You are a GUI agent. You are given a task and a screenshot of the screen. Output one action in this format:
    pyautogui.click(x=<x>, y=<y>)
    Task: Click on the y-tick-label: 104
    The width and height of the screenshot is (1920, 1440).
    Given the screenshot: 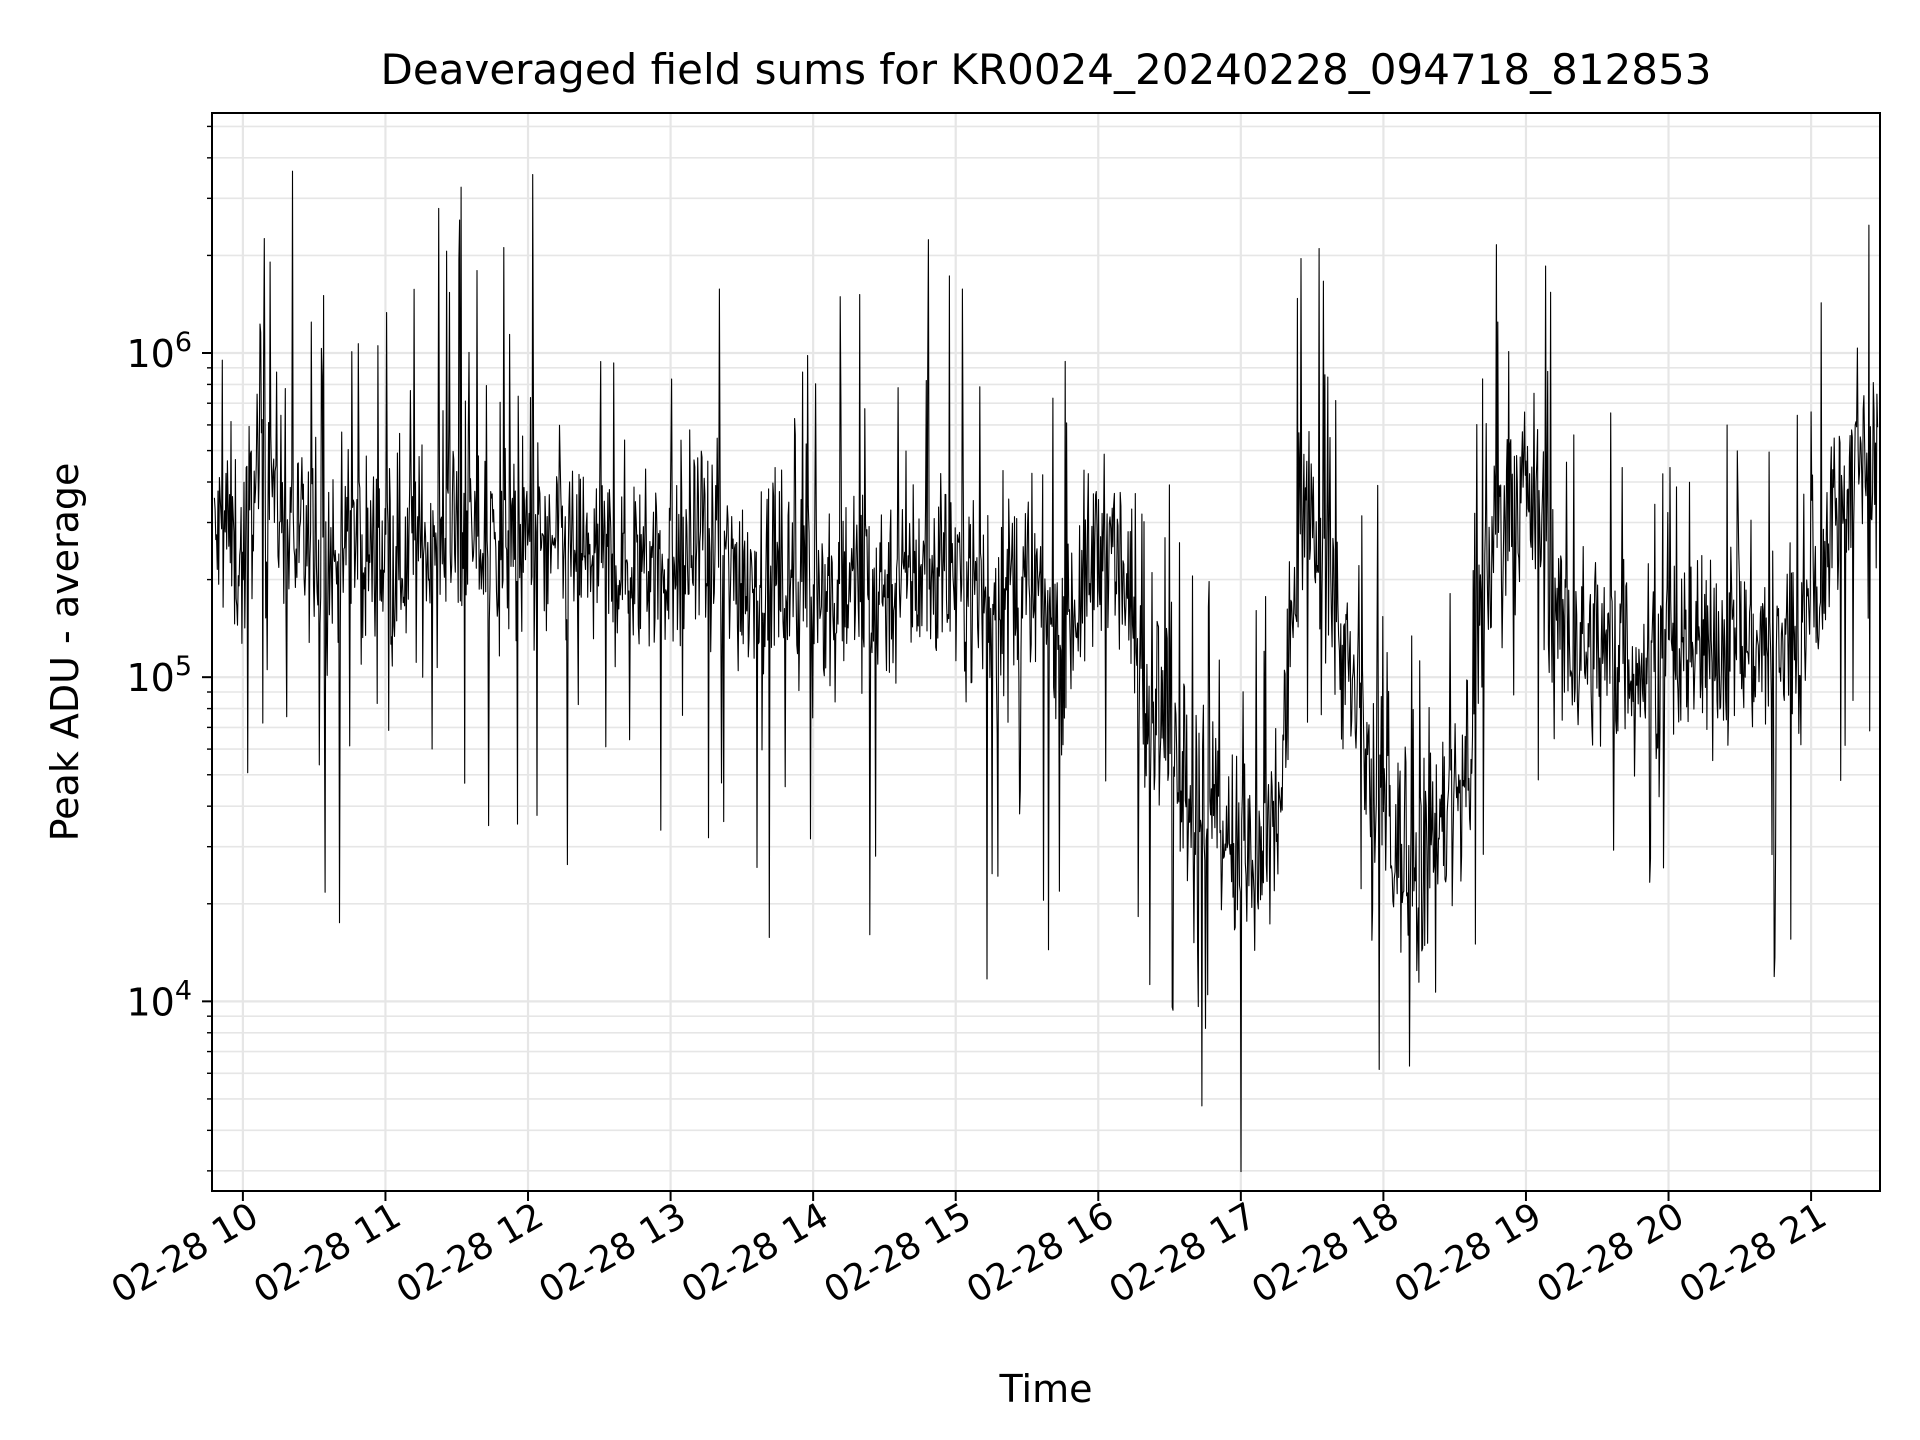 What is the action you would take?
    pyautogui.click(x=159, y=999)
    